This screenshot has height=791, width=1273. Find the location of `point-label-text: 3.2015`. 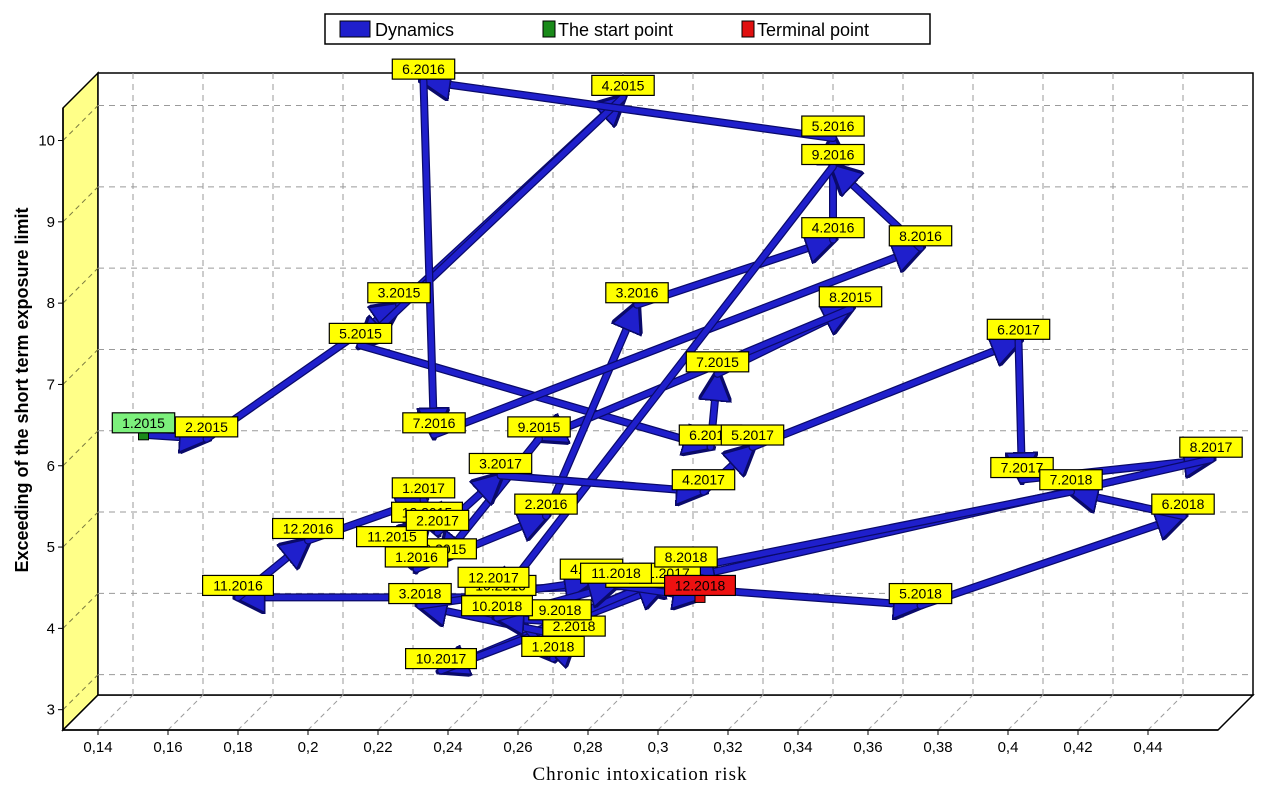

point-label-text: 3.2015 is located at coordinates (399, 293).